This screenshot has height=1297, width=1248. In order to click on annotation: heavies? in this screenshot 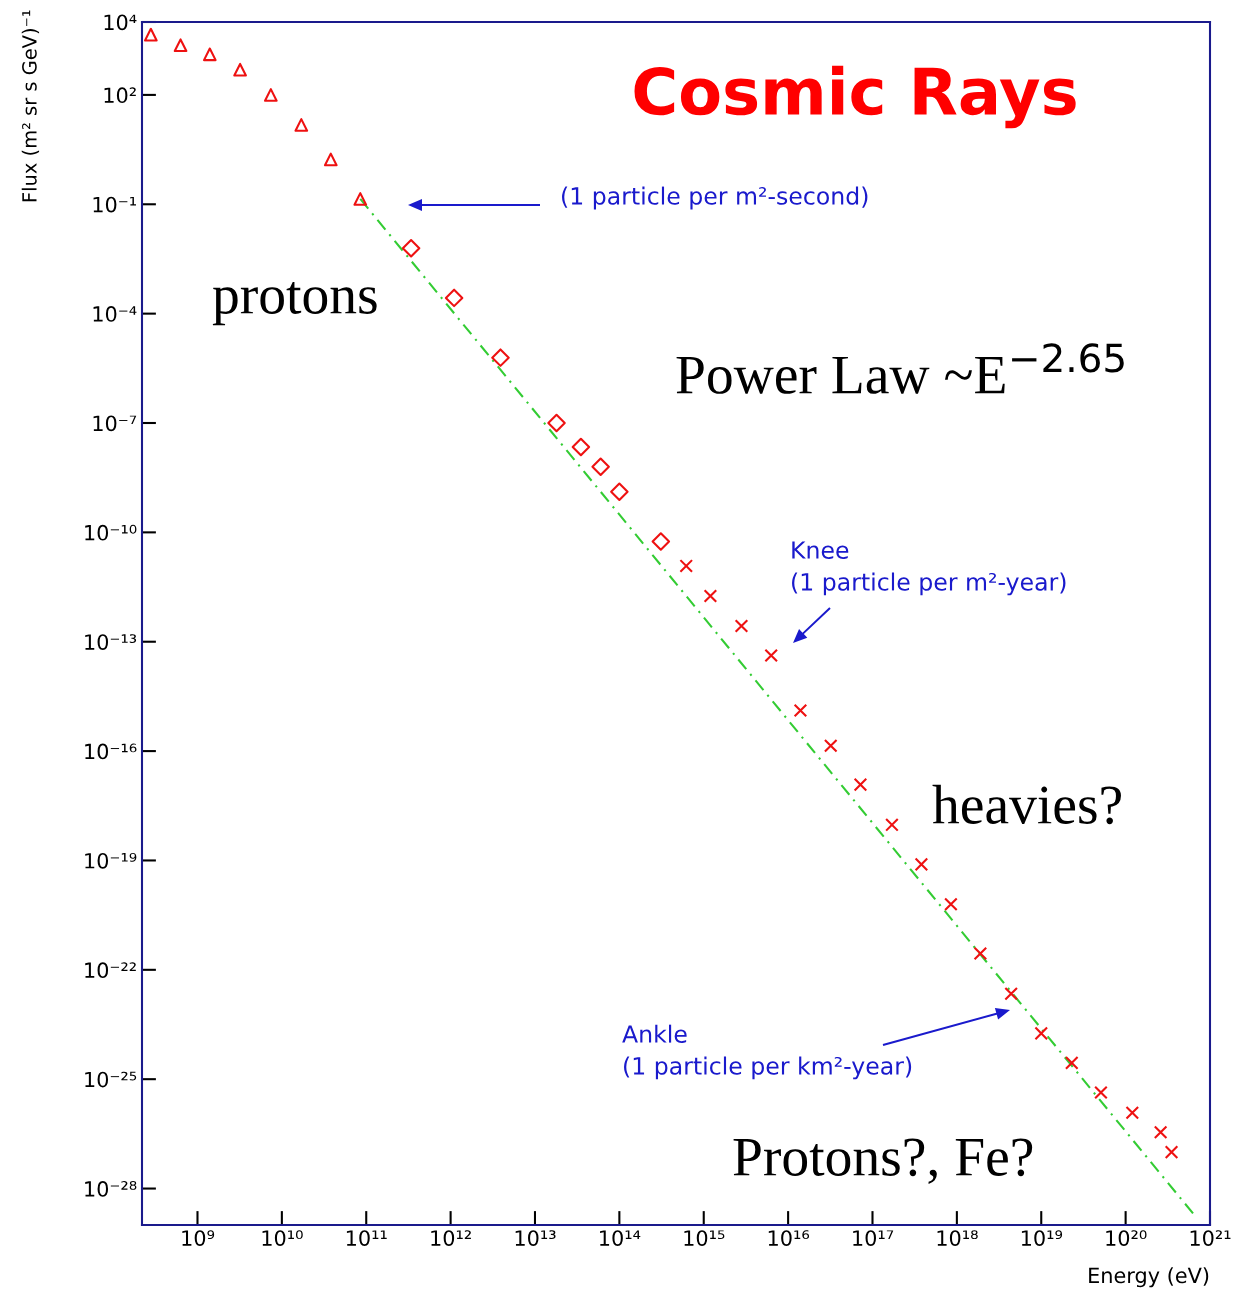, I will do `click(1026, 804)`.